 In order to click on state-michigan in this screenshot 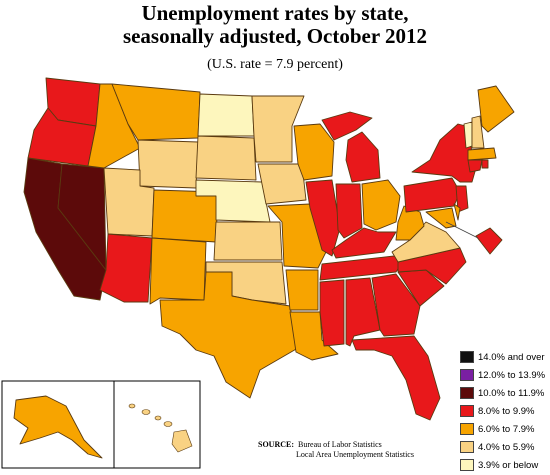, I will do `click(363, 157)`.